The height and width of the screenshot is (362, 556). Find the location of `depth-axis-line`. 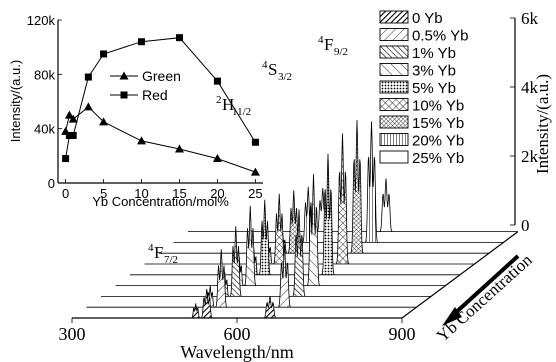

depth-axis-line is located at coordinates (460, 275).